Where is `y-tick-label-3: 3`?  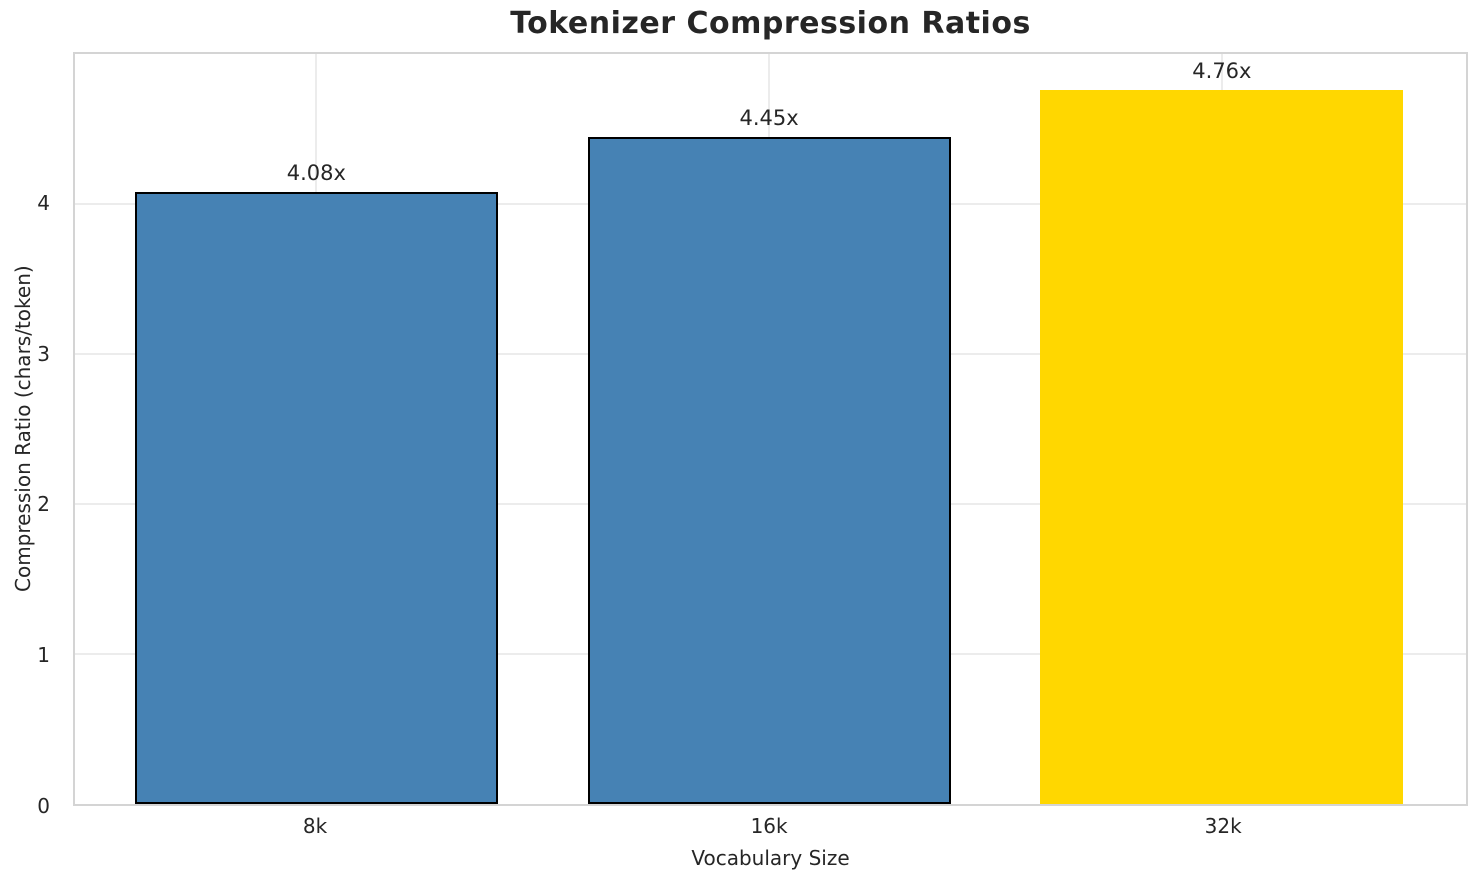 y-tick-label-3: 3 is located at coordinates (43, 353).